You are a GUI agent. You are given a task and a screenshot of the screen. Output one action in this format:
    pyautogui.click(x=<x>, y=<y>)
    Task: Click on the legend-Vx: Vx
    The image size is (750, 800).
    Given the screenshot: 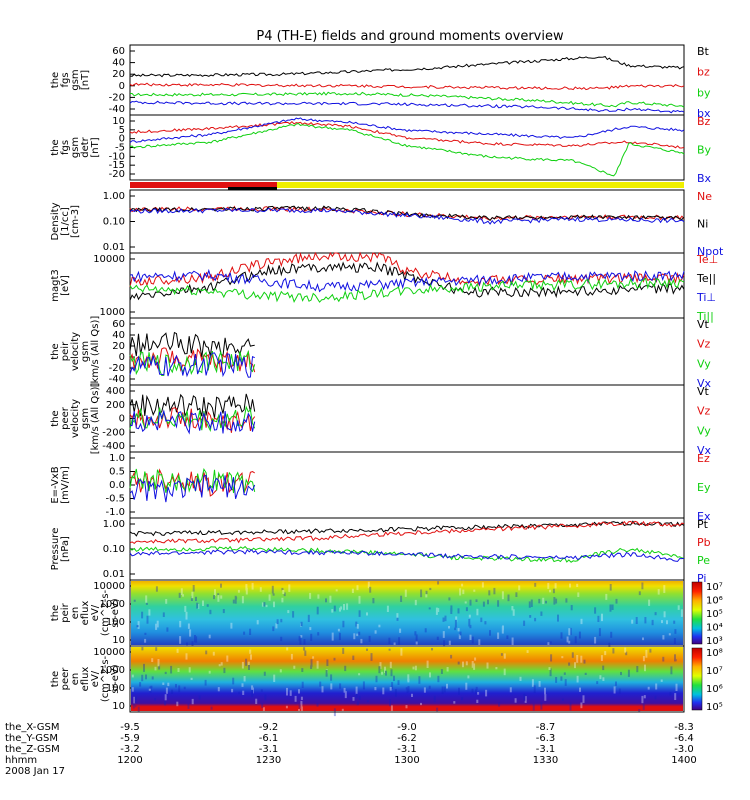 What is the action you would take?
    pyautogui.click(x=704, y=383)
    